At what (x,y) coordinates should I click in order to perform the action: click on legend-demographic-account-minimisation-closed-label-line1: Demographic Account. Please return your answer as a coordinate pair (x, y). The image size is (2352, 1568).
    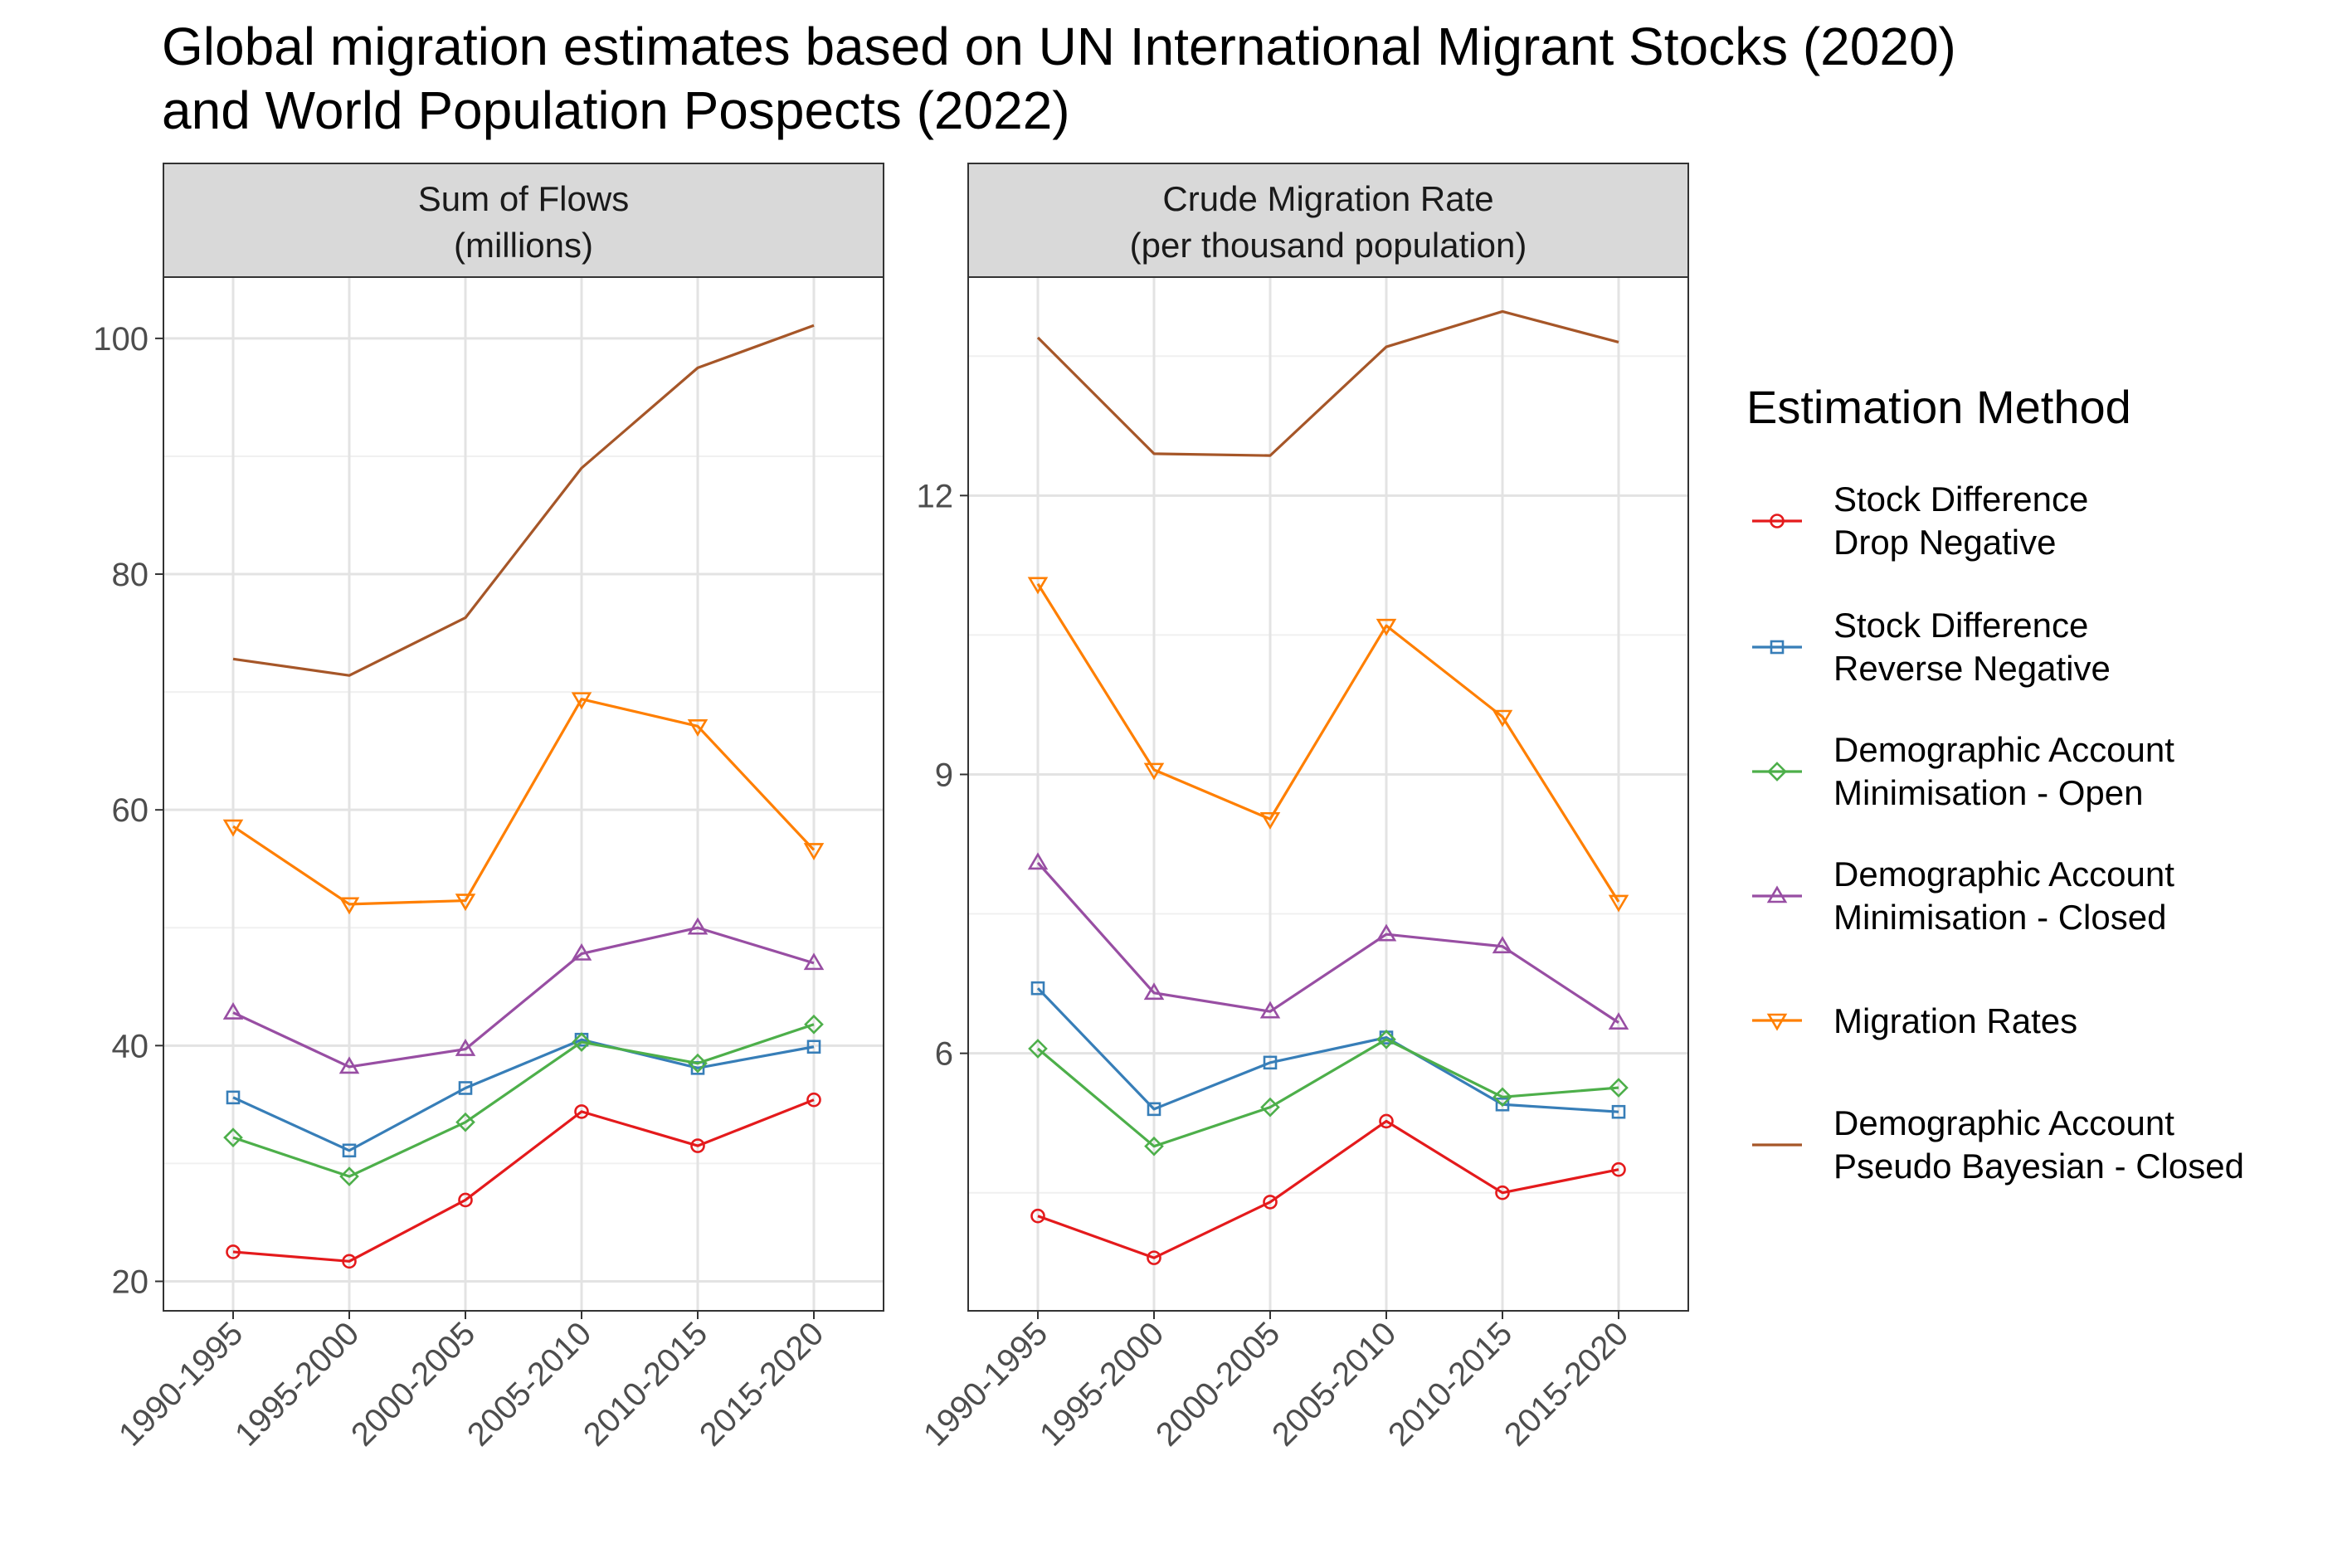
    Looking at the image, I should click on (2003, 874).